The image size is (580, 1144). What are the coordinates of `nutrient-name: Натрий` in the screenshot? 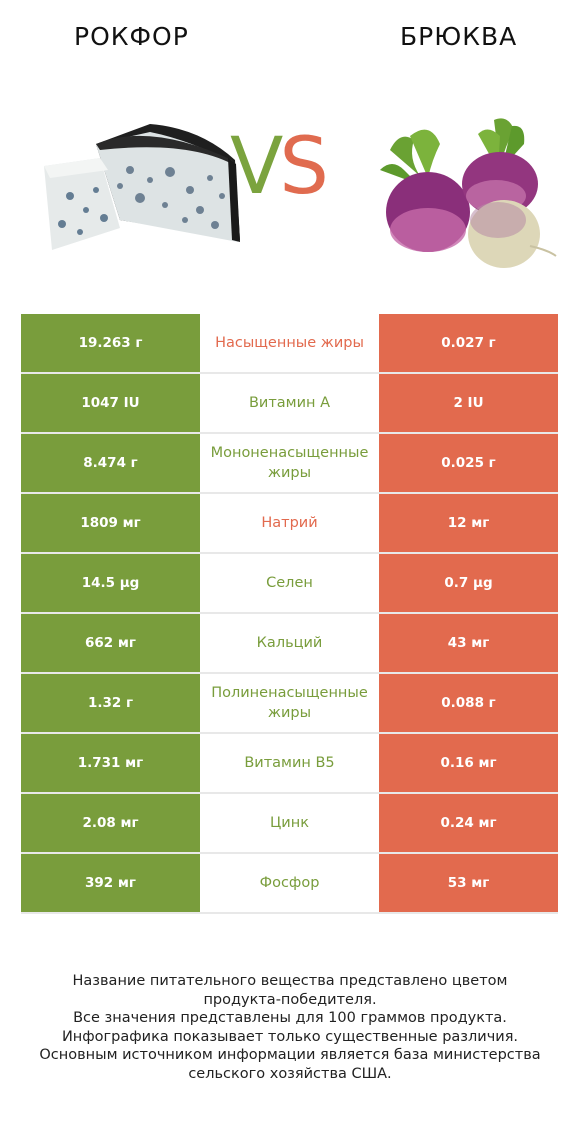 It's located at (289, 523).